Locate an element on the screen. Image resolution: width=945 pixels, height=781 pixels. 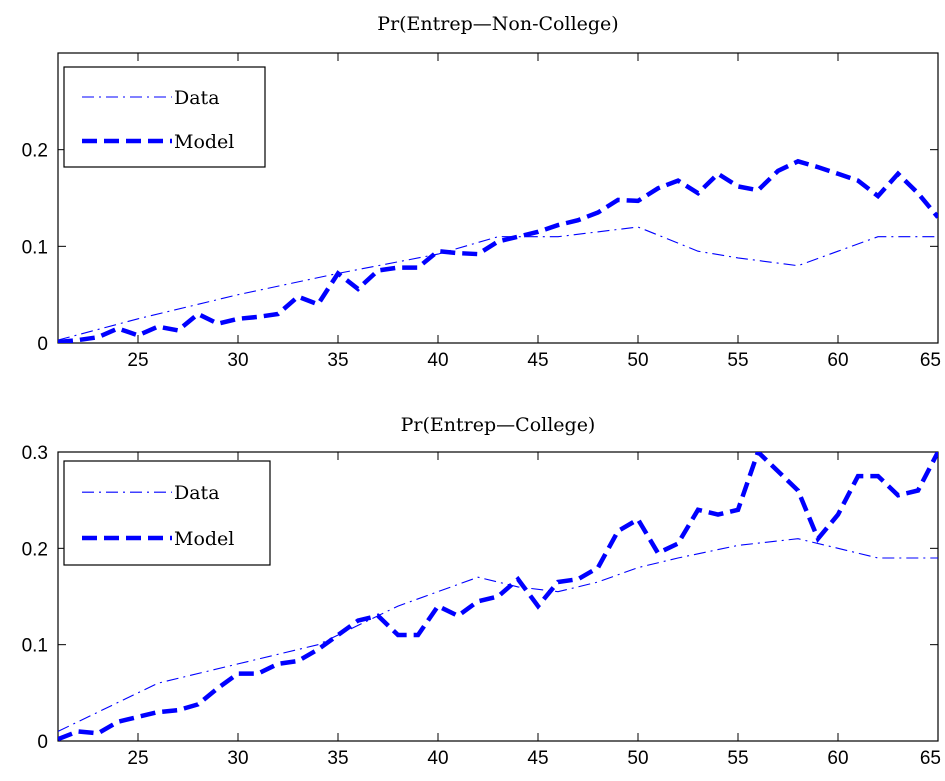
chart-title: Pr(Entrep—Non-College) is located at coordinates (497, 24).